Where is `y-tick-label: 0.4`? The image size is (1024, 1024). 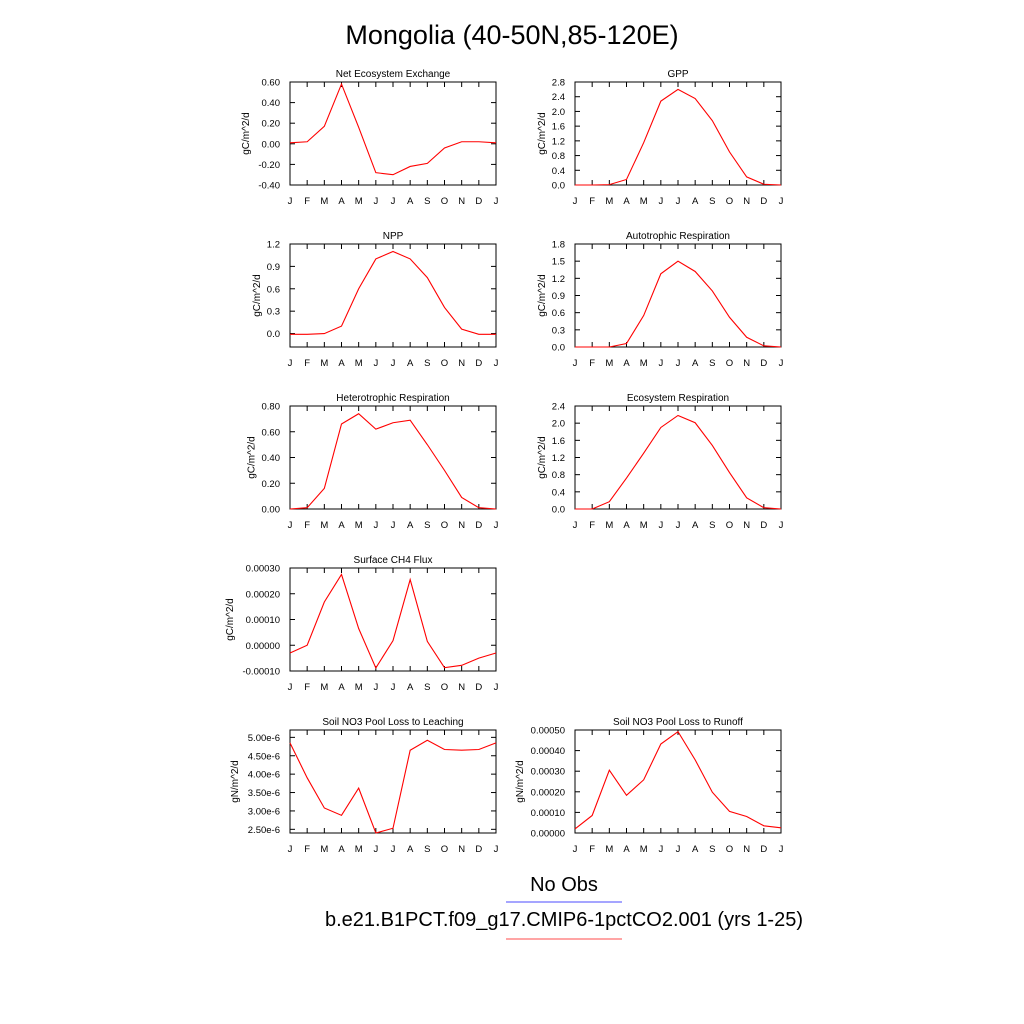
y-tick-label: 0.4 is located at coordinates (558, 492).